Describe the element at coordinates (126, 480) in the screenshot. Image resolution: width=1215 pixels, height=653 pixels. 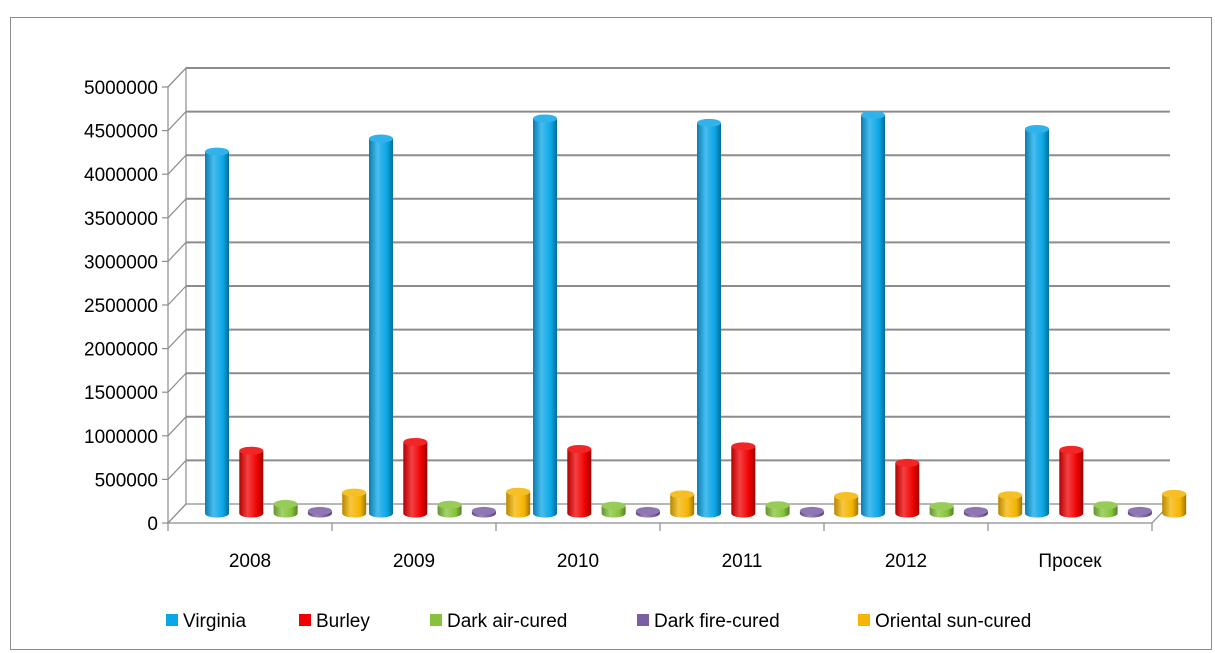
I see `y-tick-label: 500000` at that location.